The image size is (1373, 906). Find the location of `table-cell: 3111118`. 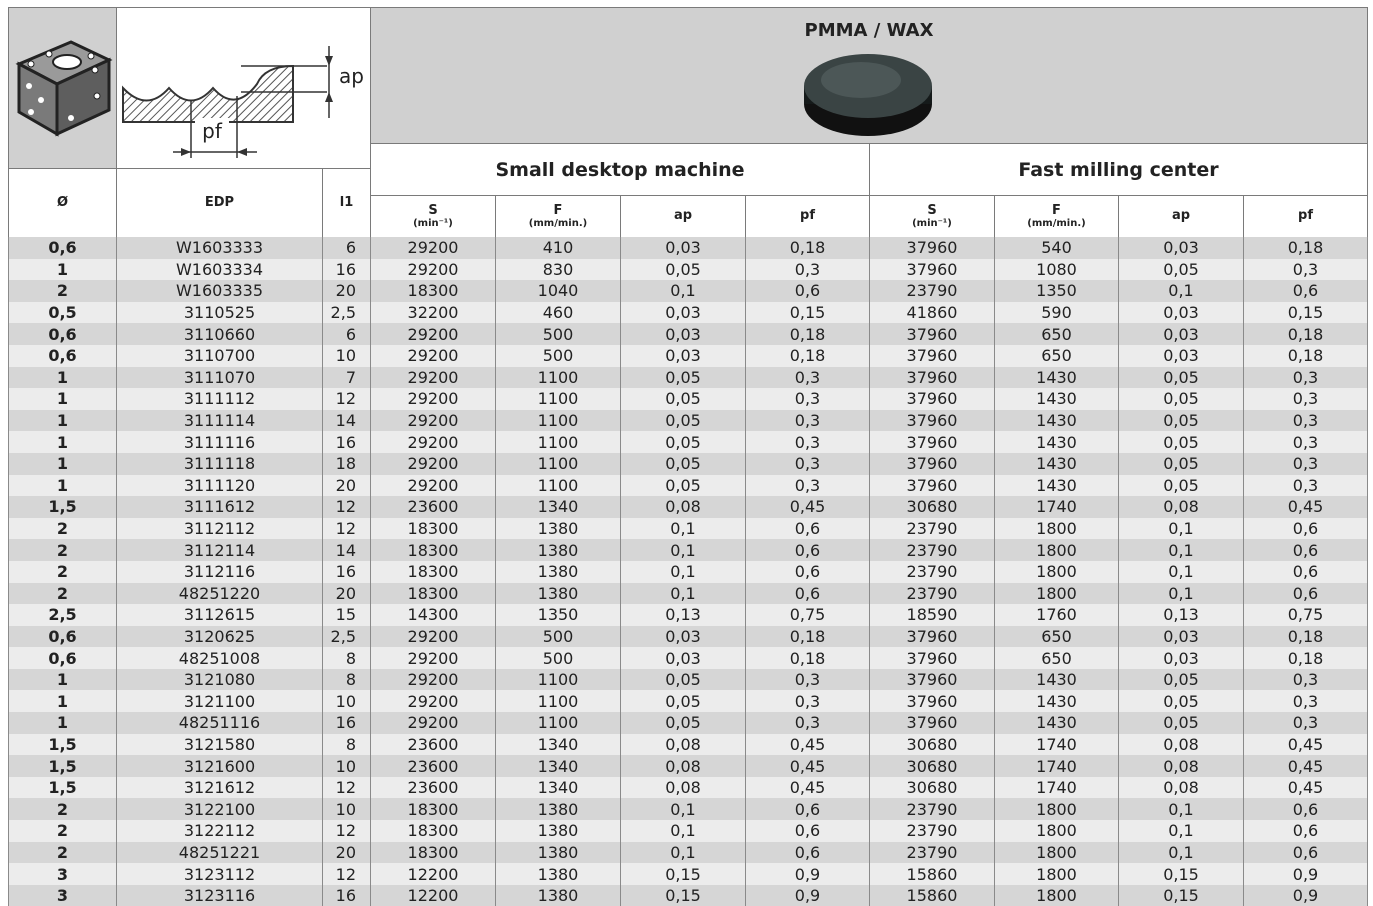

table-cell: 3111118 is located at coordinates (219, 463).